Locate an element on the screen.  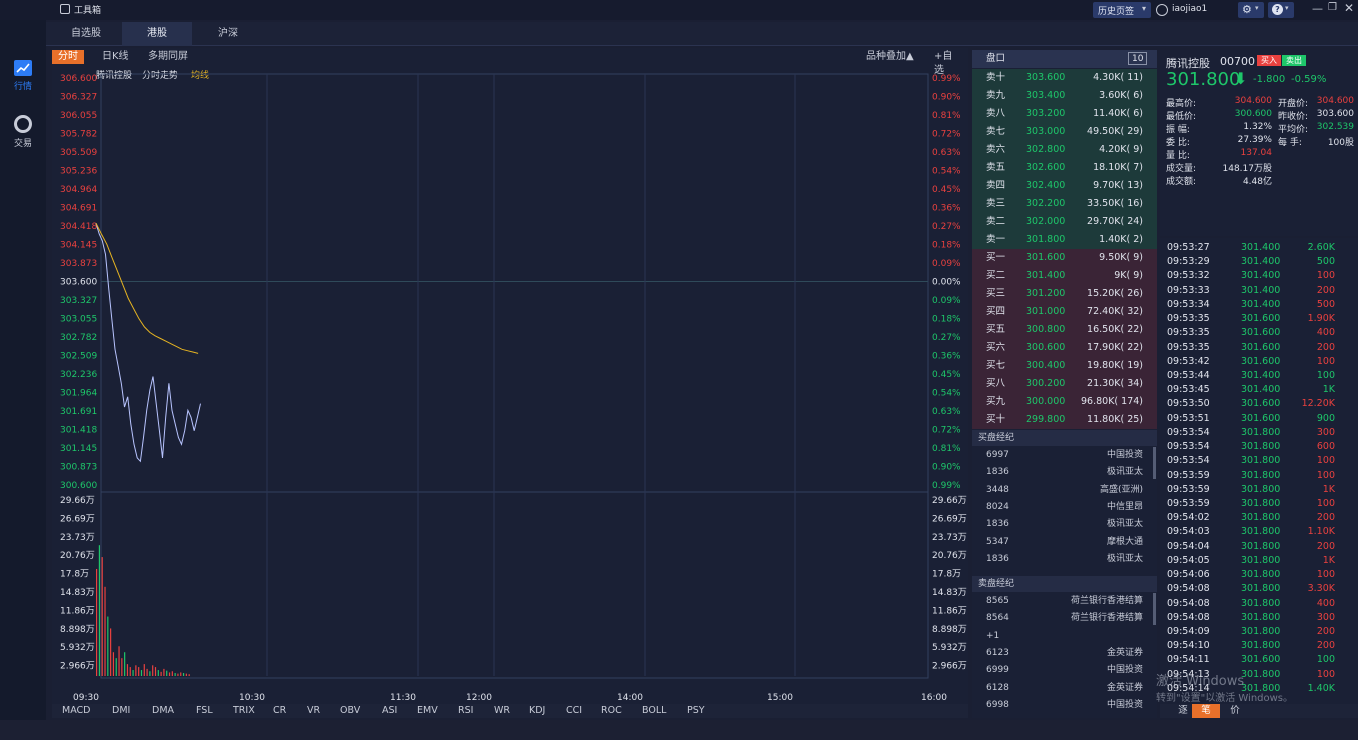
volume-tick-label: 5.932万 is located at coordinates (77, 648).